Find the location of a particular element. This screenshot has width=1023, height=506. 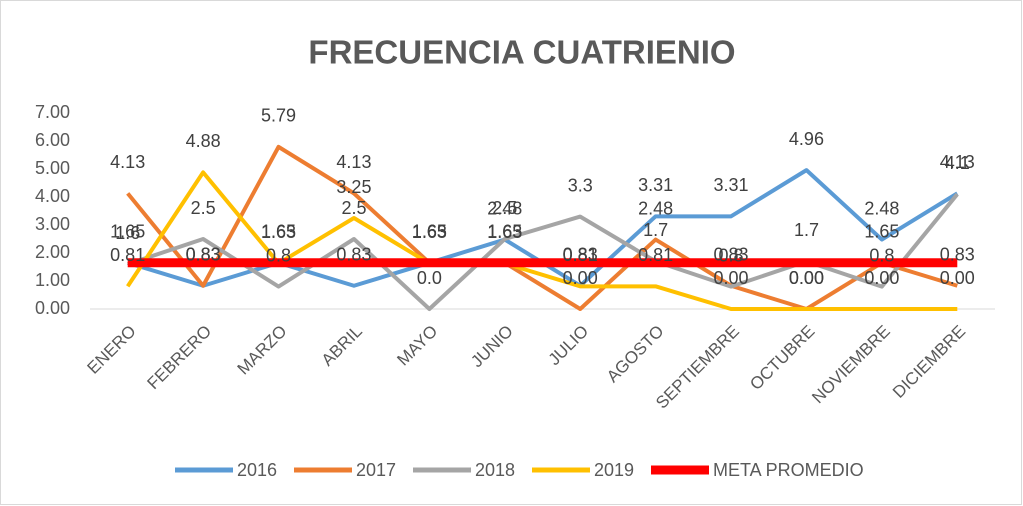

data-label: 4.1 is located at coordinates (957, 163).